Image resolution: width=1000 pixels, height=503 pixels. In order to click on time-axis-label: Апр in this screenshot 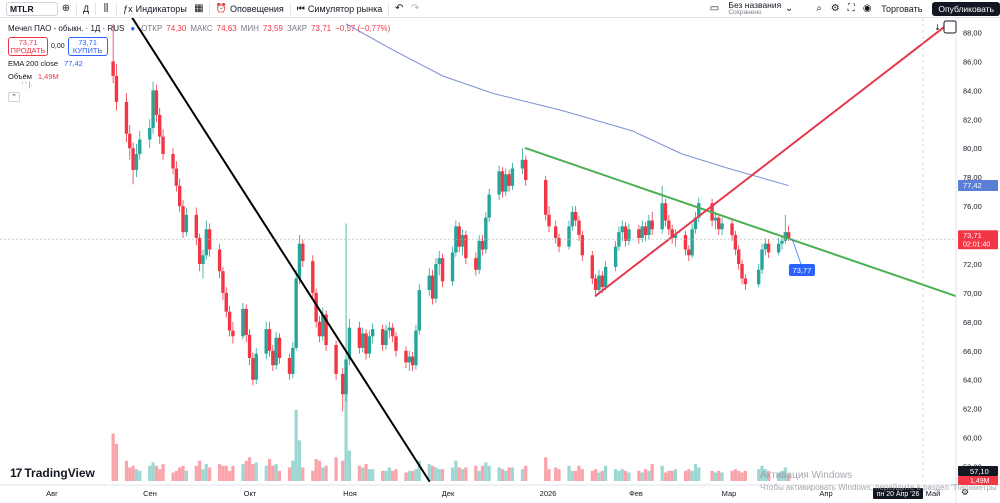, I will do `click(825, 493)`.